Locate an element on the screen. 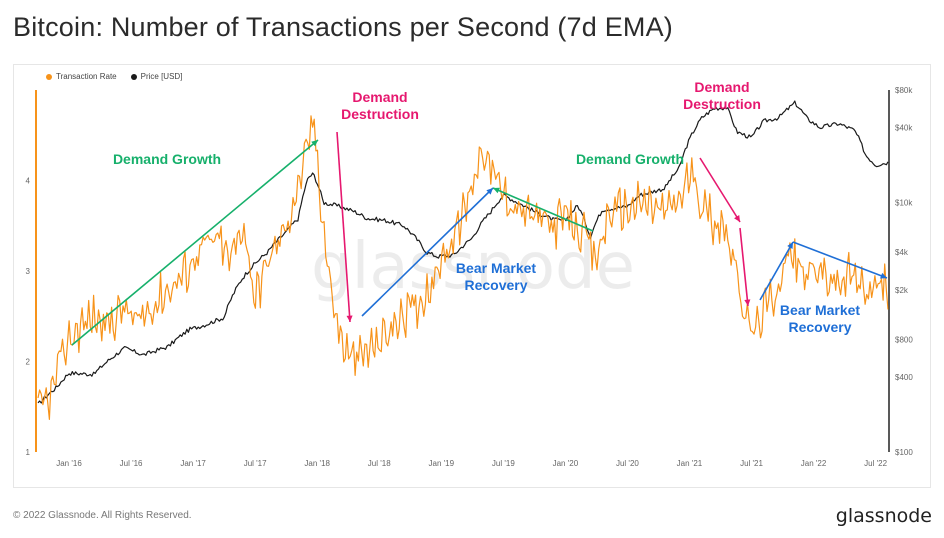 The image size is (944, 538). legend-item-rate: Transaction Rate is located at coordinates (81, 76).